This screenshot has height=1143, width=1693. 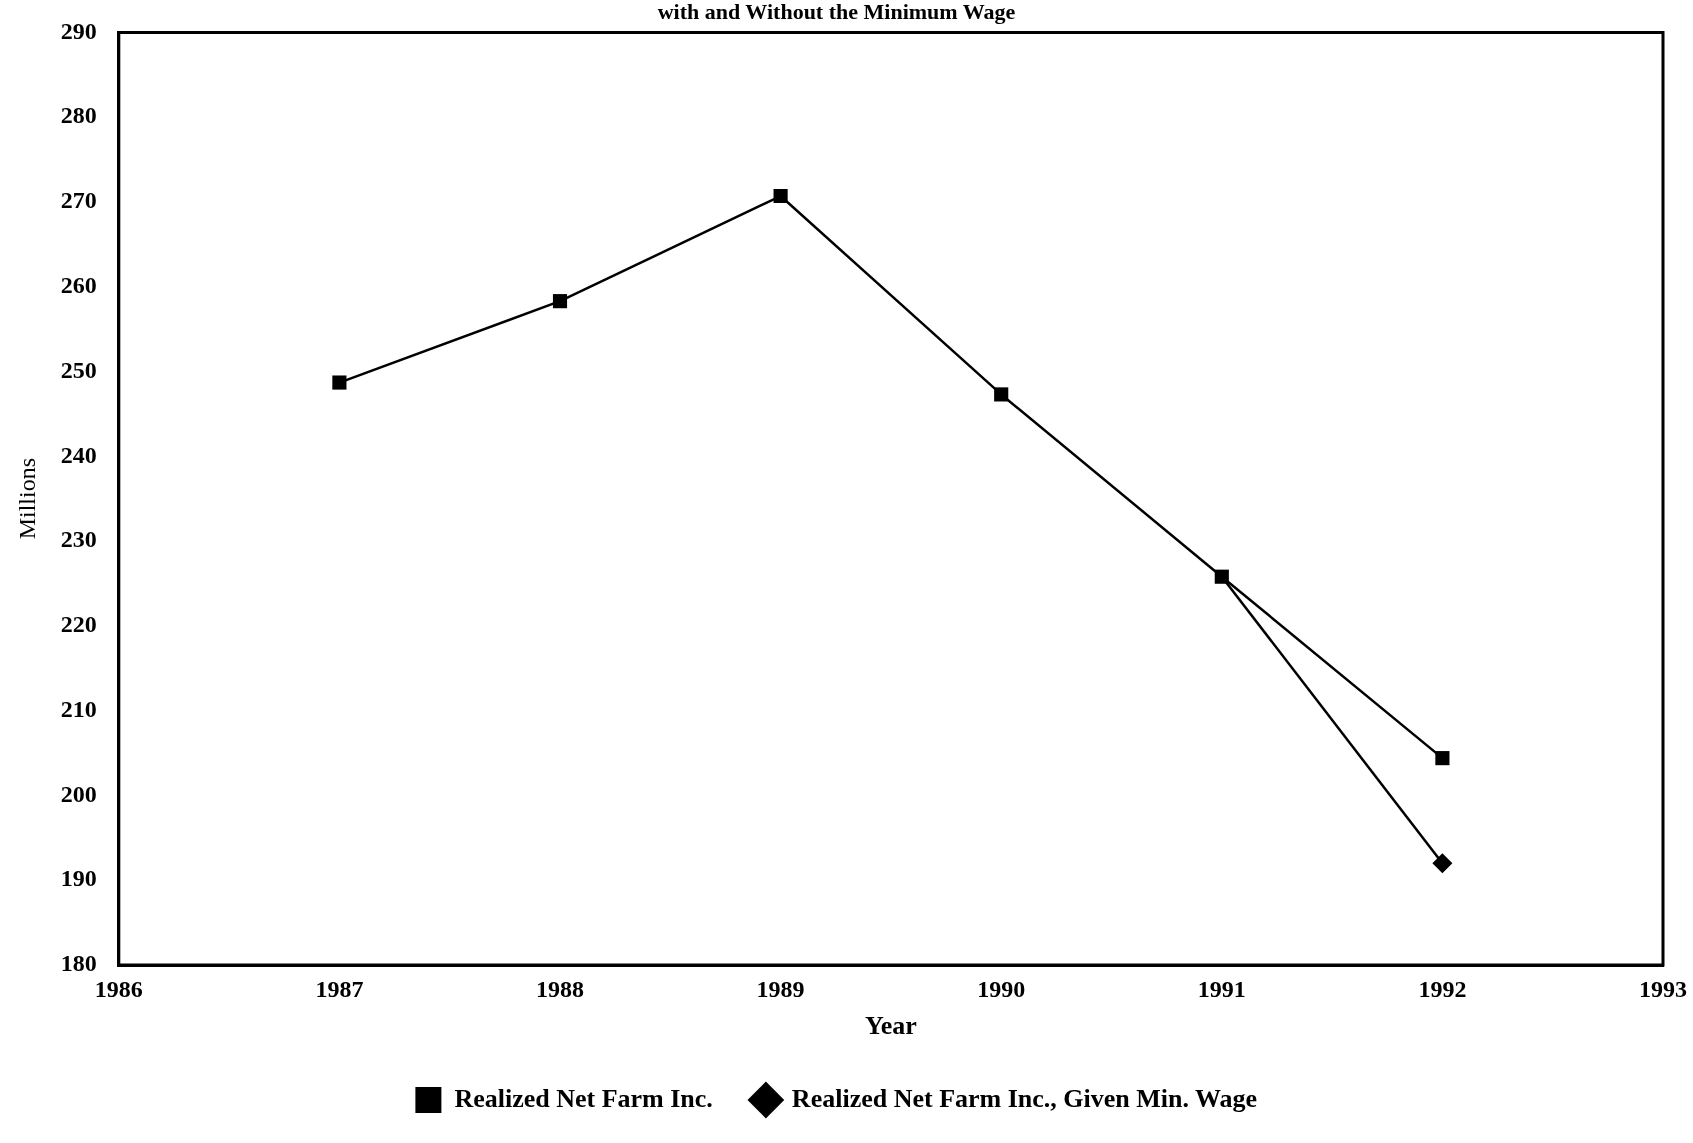 What do you see at coordinates (78, 624) in the screenshot?
I see `y-tick-label: 220` at bounding box center [78, 624].